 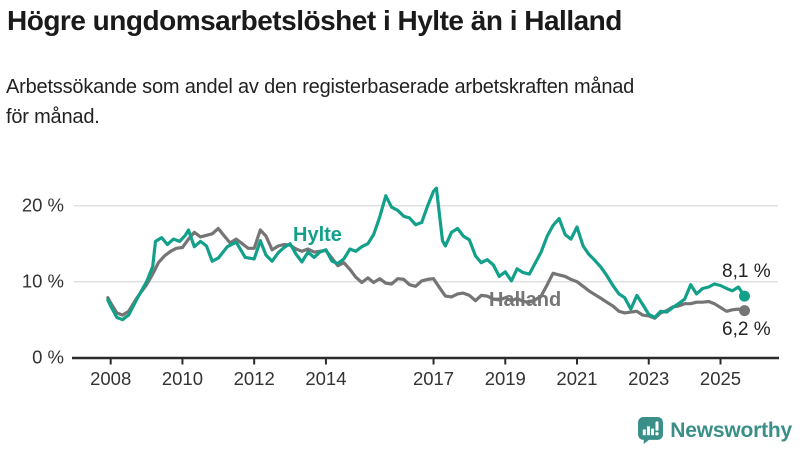 I want to click on newsworthy-icon, so click(x=651, y=430).